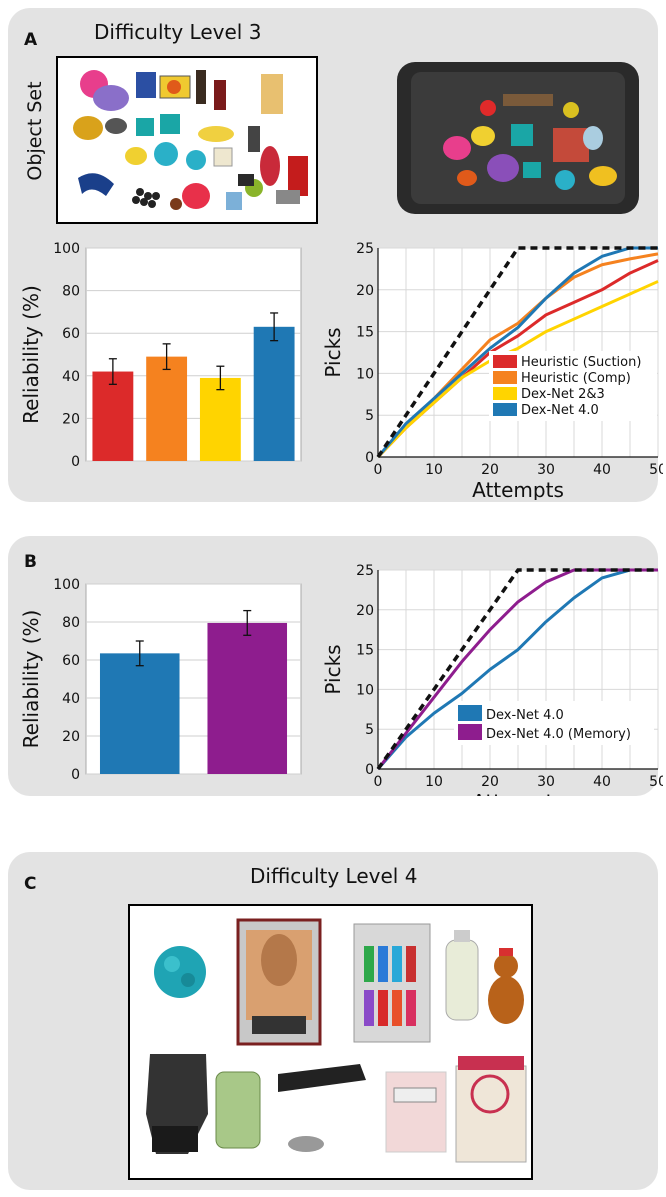 This screenshot has height=1197, width=666. Describe the element at coordinates (558, 734) in the screenshot. I see `legend-label: Dex-Net 4.0 (Memory)` at that location.